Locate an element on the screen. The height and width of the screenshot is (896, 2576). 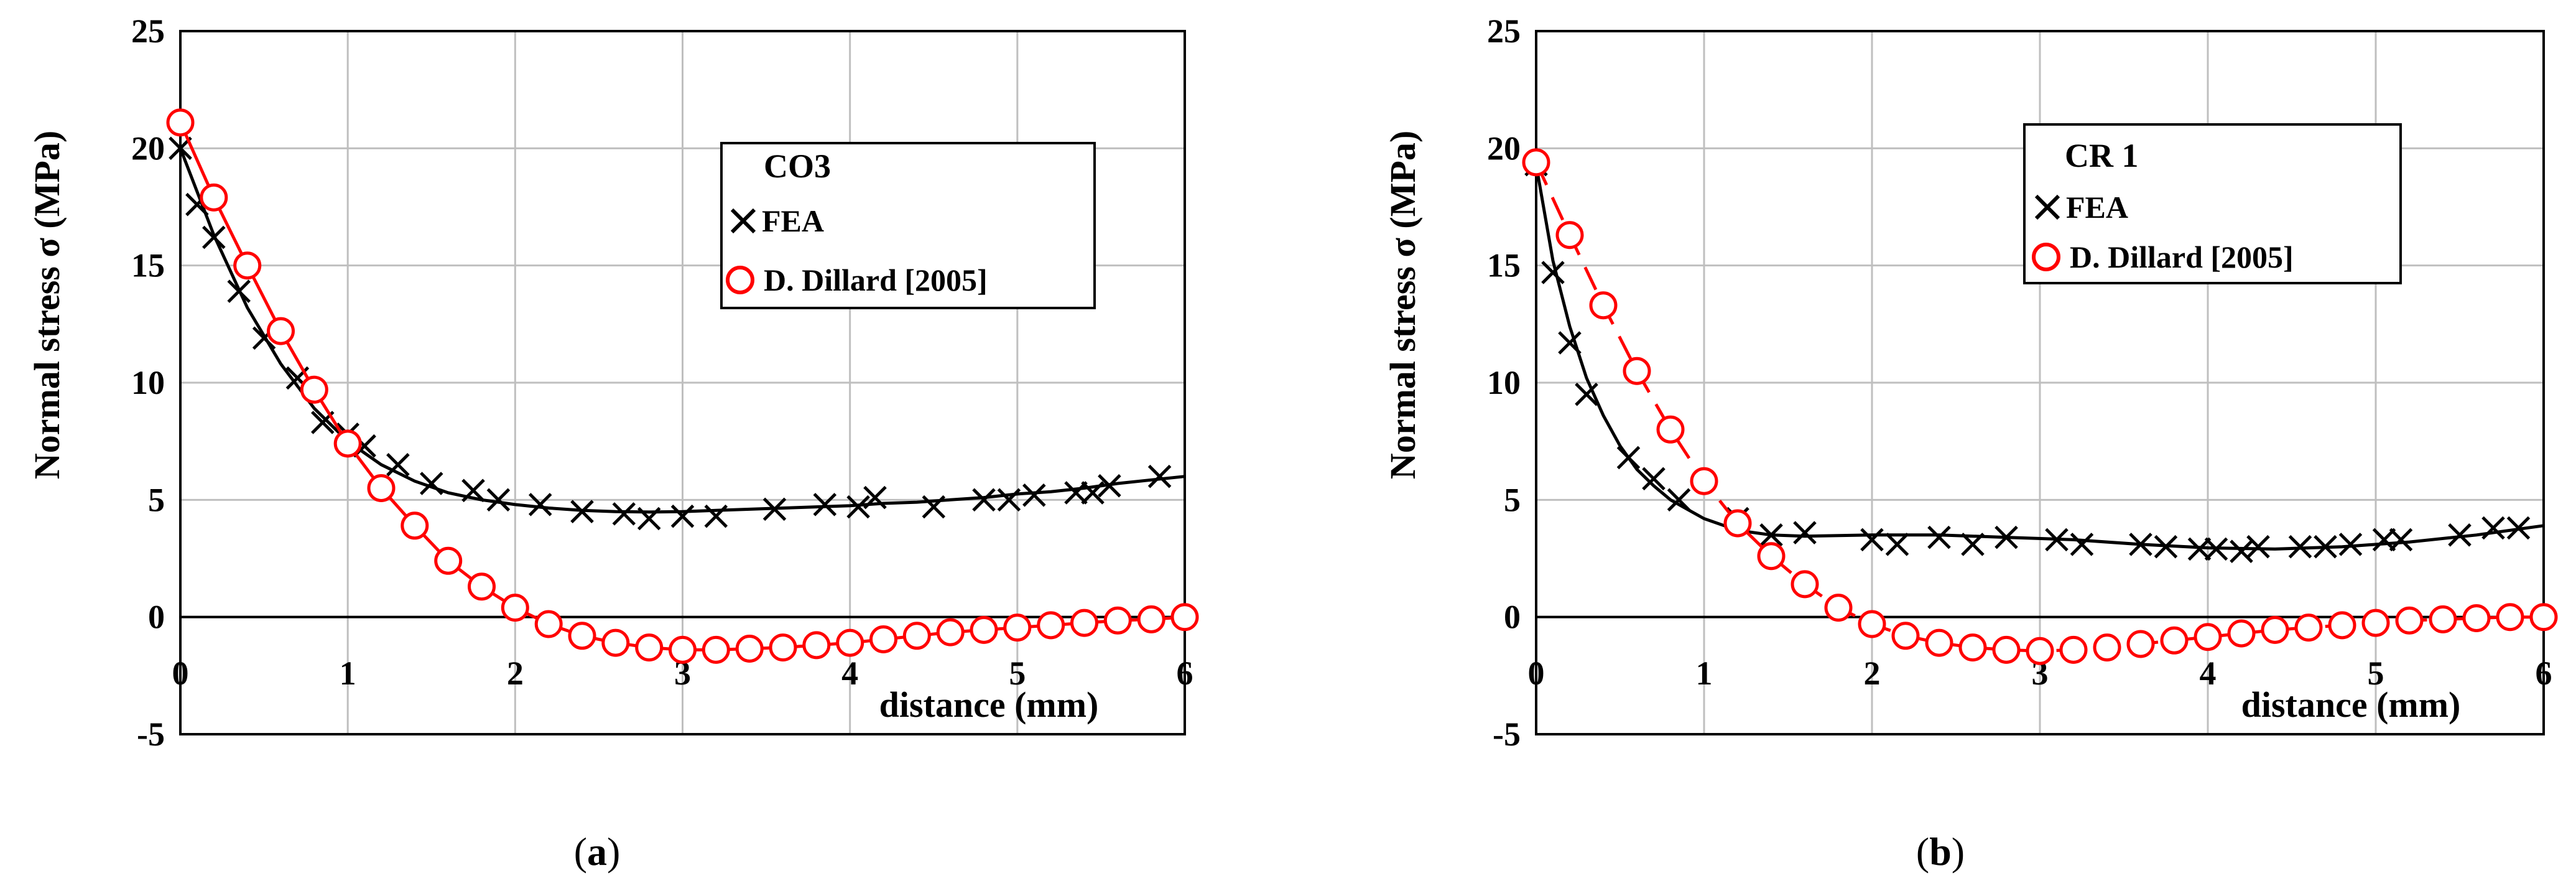
legend-fea-label-b: FEA is located at coordinates (2097, 208).